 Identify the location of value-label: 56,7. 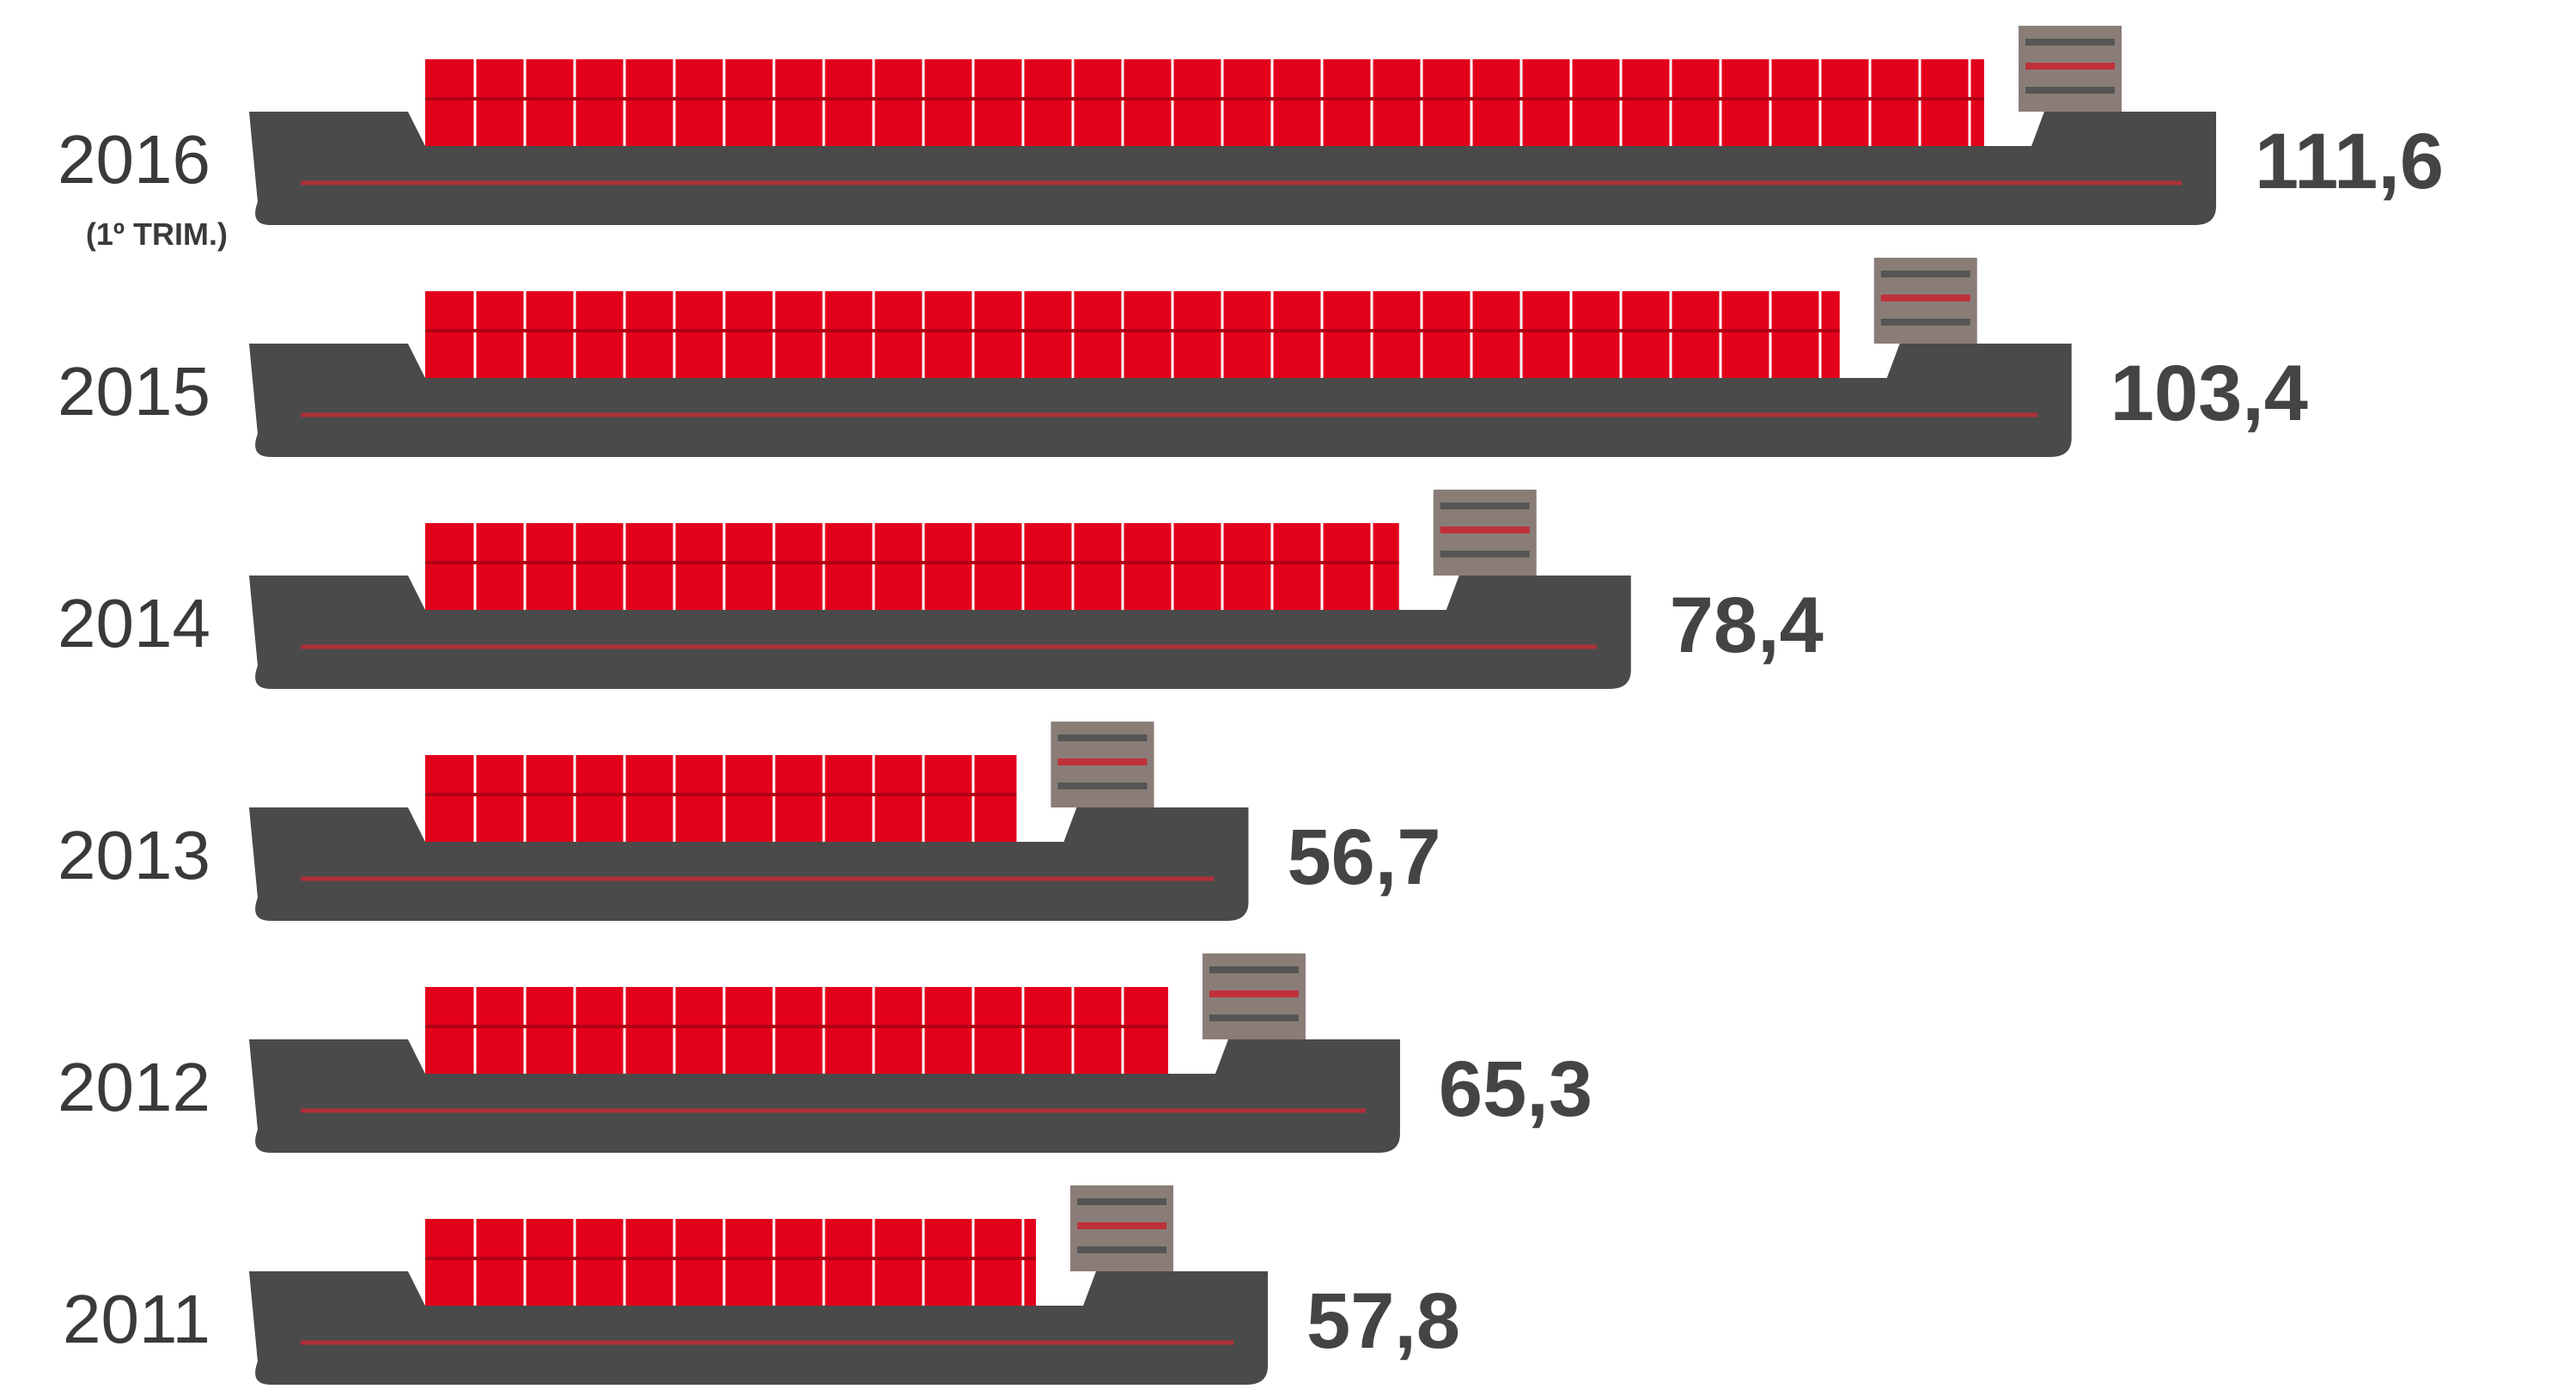
(1363, 857).